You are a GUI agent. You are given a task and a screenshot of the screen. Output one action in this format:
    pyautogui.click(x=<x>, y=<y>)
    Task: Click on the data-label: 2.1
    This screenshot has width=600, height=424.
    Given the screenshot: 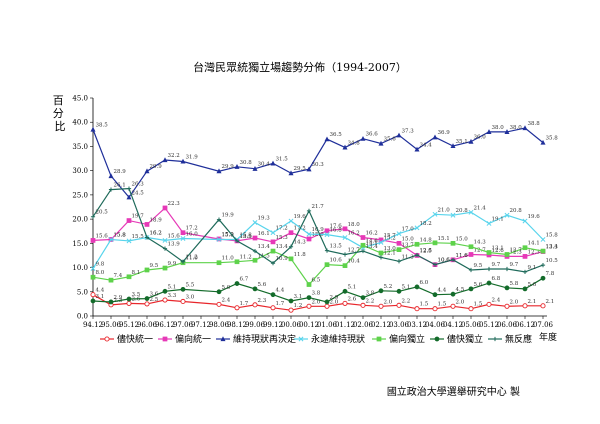 What is the action you would take?
    pyautogui.click(x=550, y=302)
    